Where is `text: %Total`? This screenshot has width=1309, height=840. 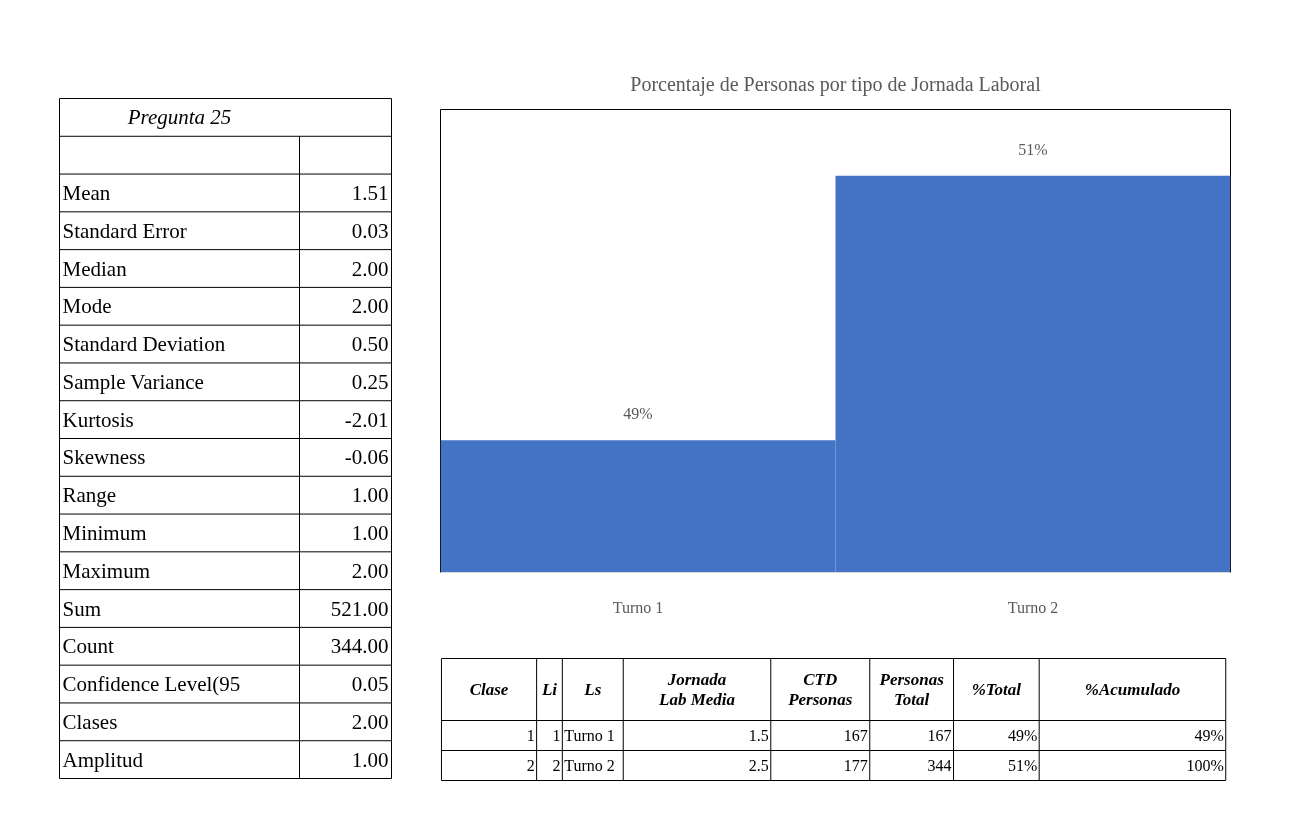
text: %Total is located at coordinates (996, 689).